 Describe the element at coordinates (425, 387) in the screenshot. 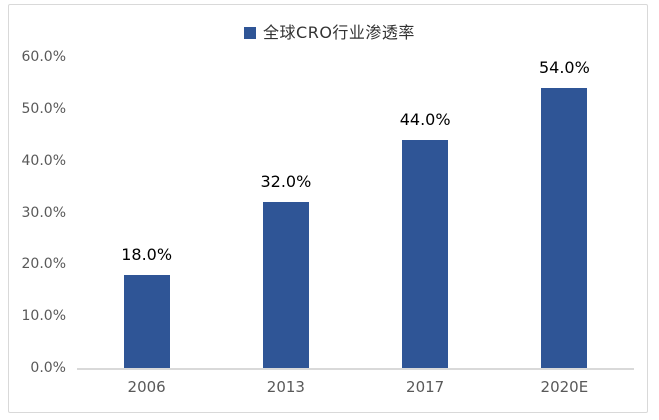

I see `x-category-label: 2017` at that location.